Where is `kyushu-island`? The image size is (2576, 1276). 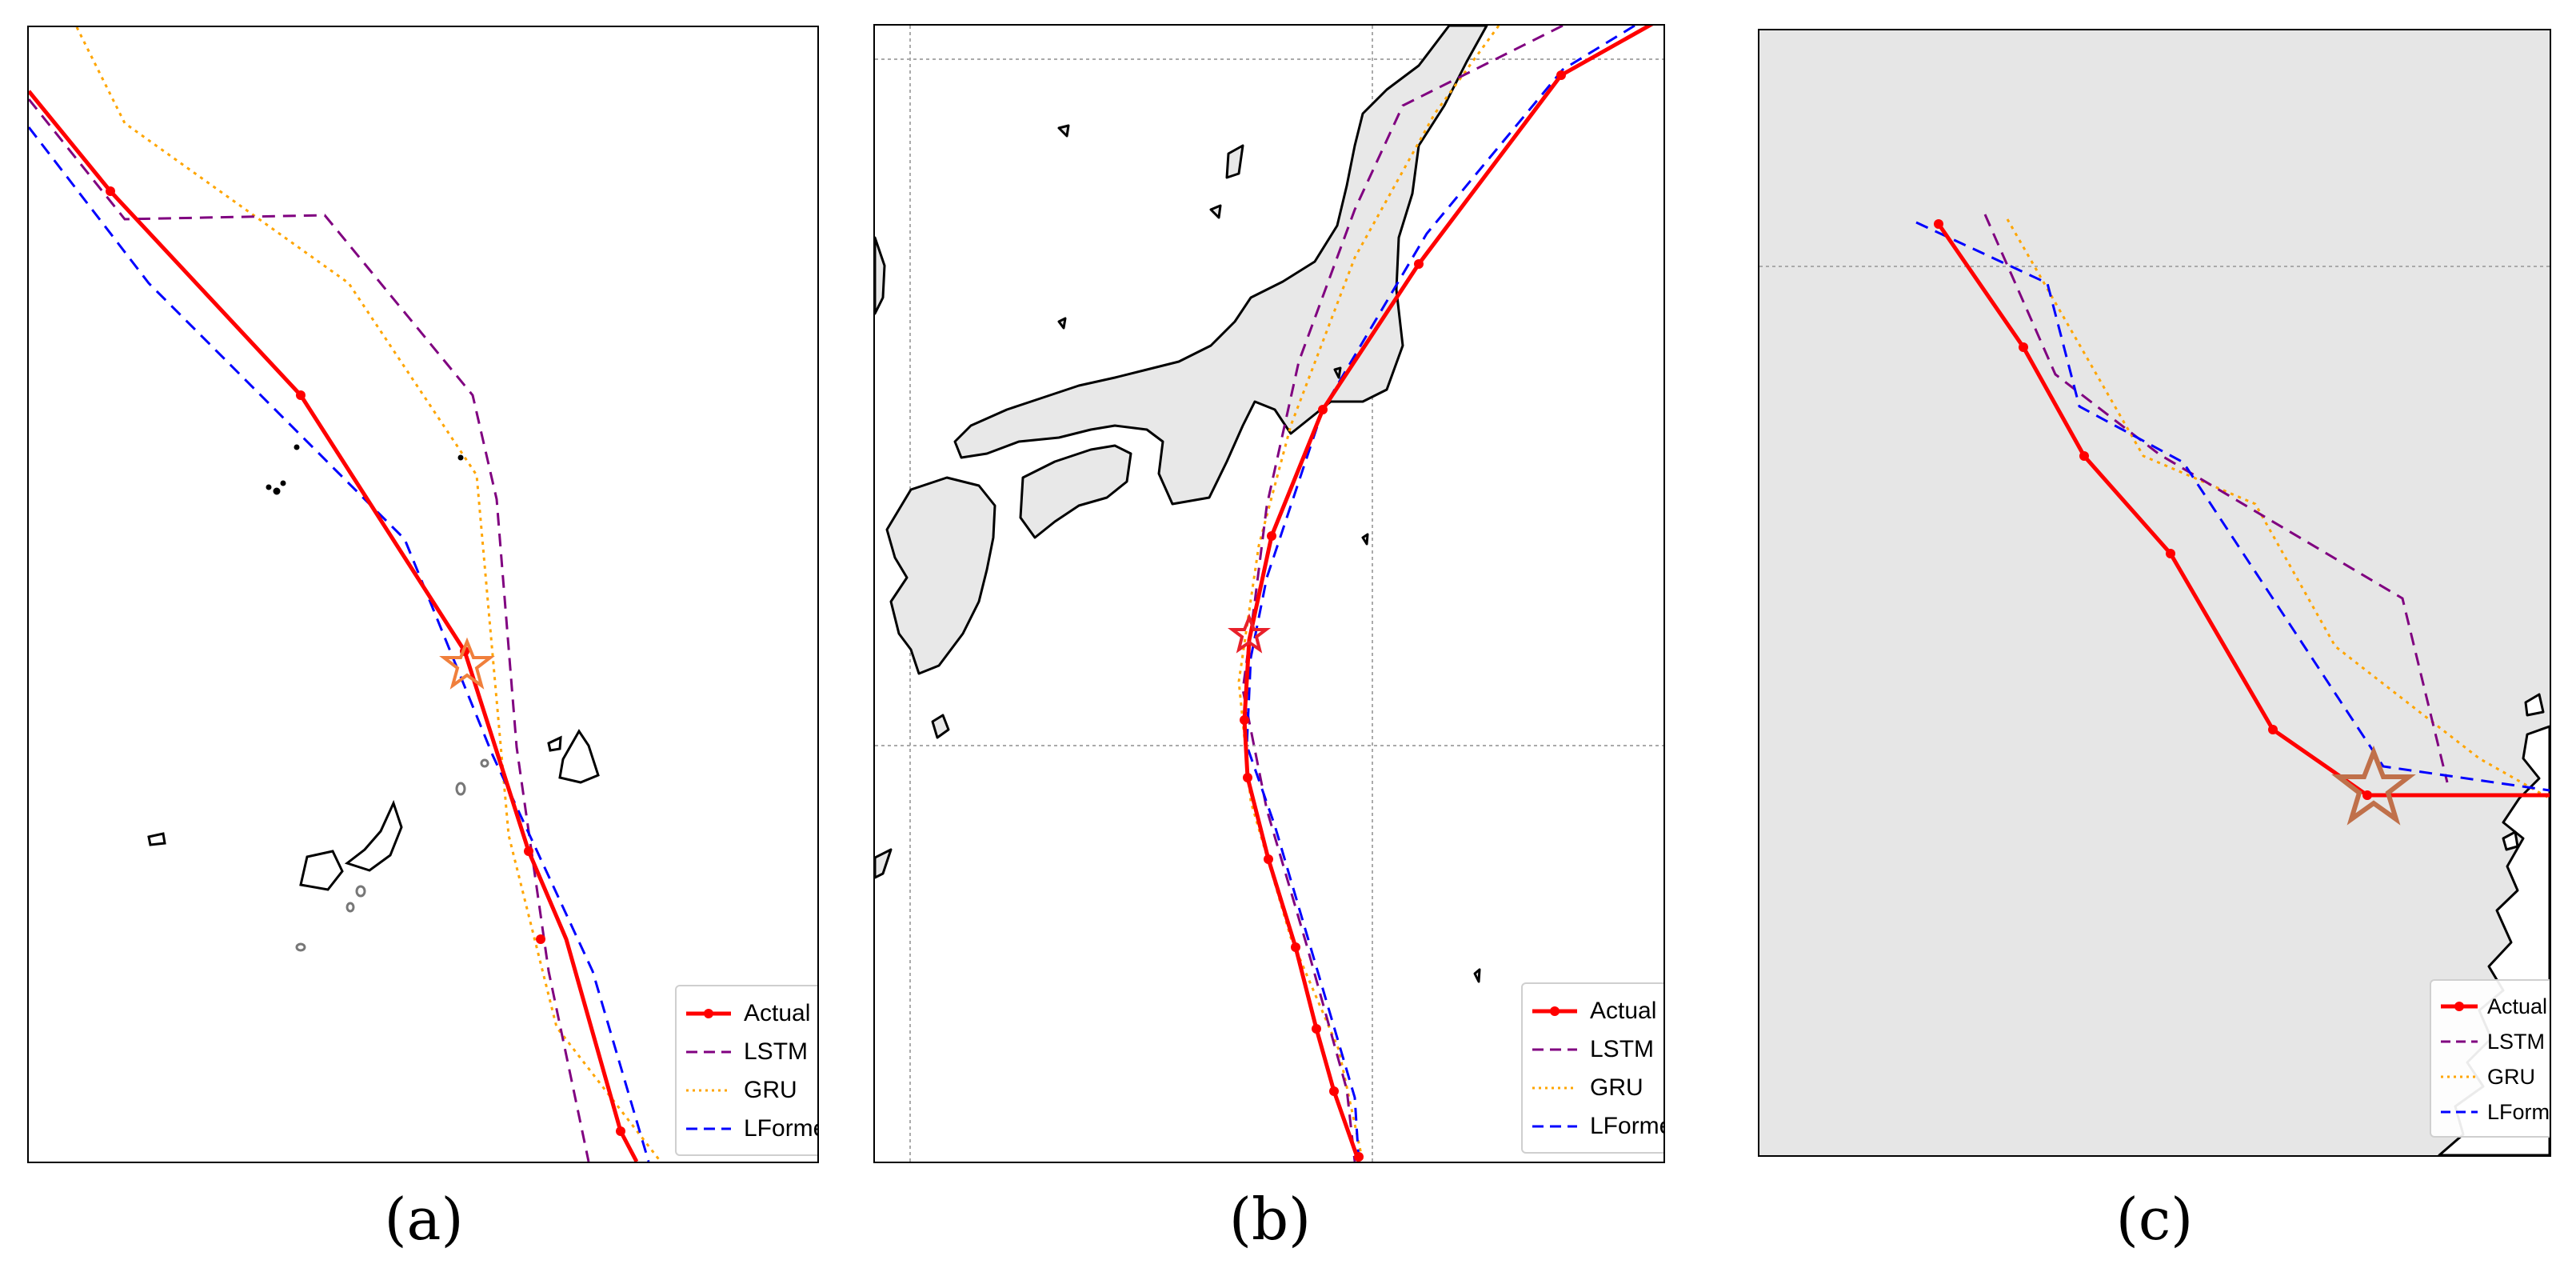 kyushu-island is located at coordinates (940, 575).